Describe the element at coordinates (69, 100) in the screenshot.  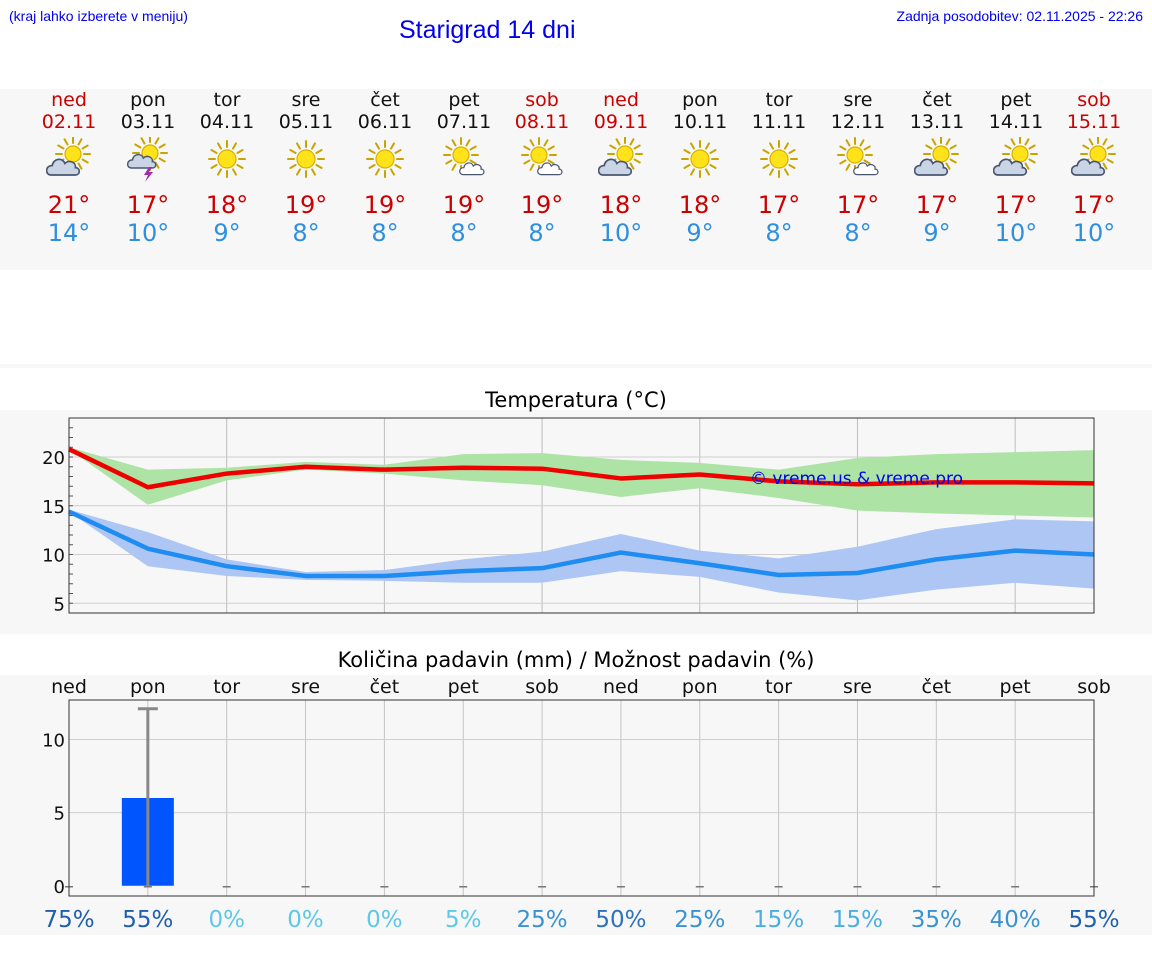
I see `day-name: ned` at that location.